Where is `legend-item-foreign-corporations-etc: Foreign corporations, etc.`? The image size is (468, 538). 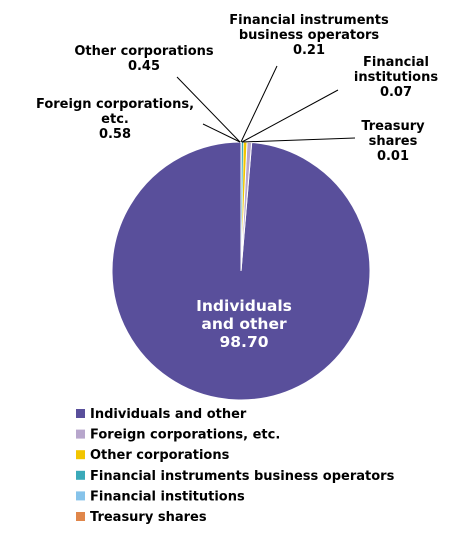 legend-item-foreign-corporations-etc: Foreign corporations, etc. is located at coordinates (178, 435).